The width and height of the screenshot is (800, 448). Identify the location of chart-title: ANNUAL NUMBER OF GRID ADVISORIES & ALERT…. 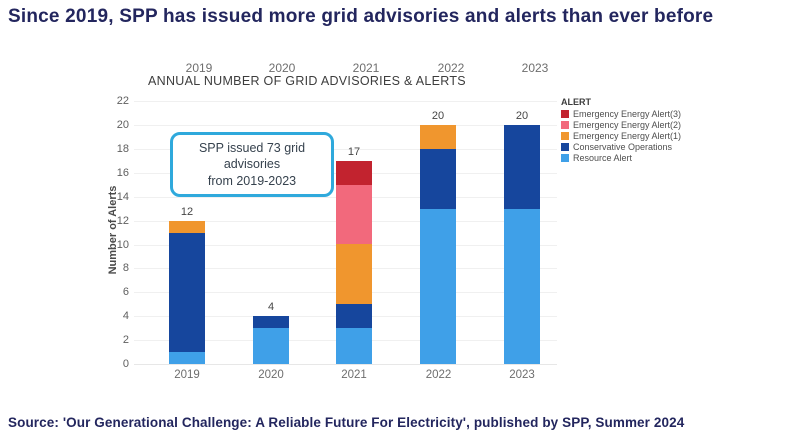
(307, 81).